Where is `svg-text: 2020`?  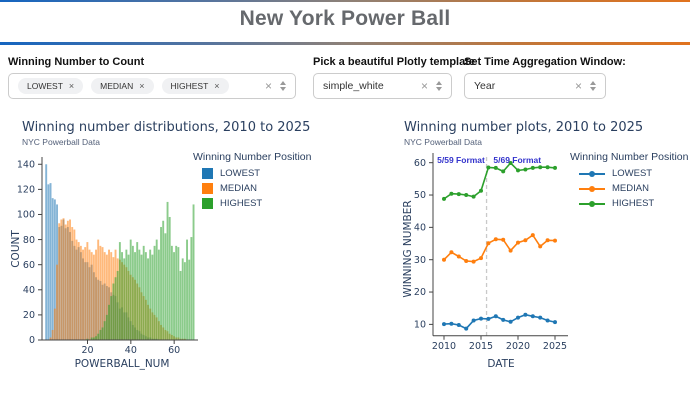 svg-text: 2020 is located at coordinates (518, 346).